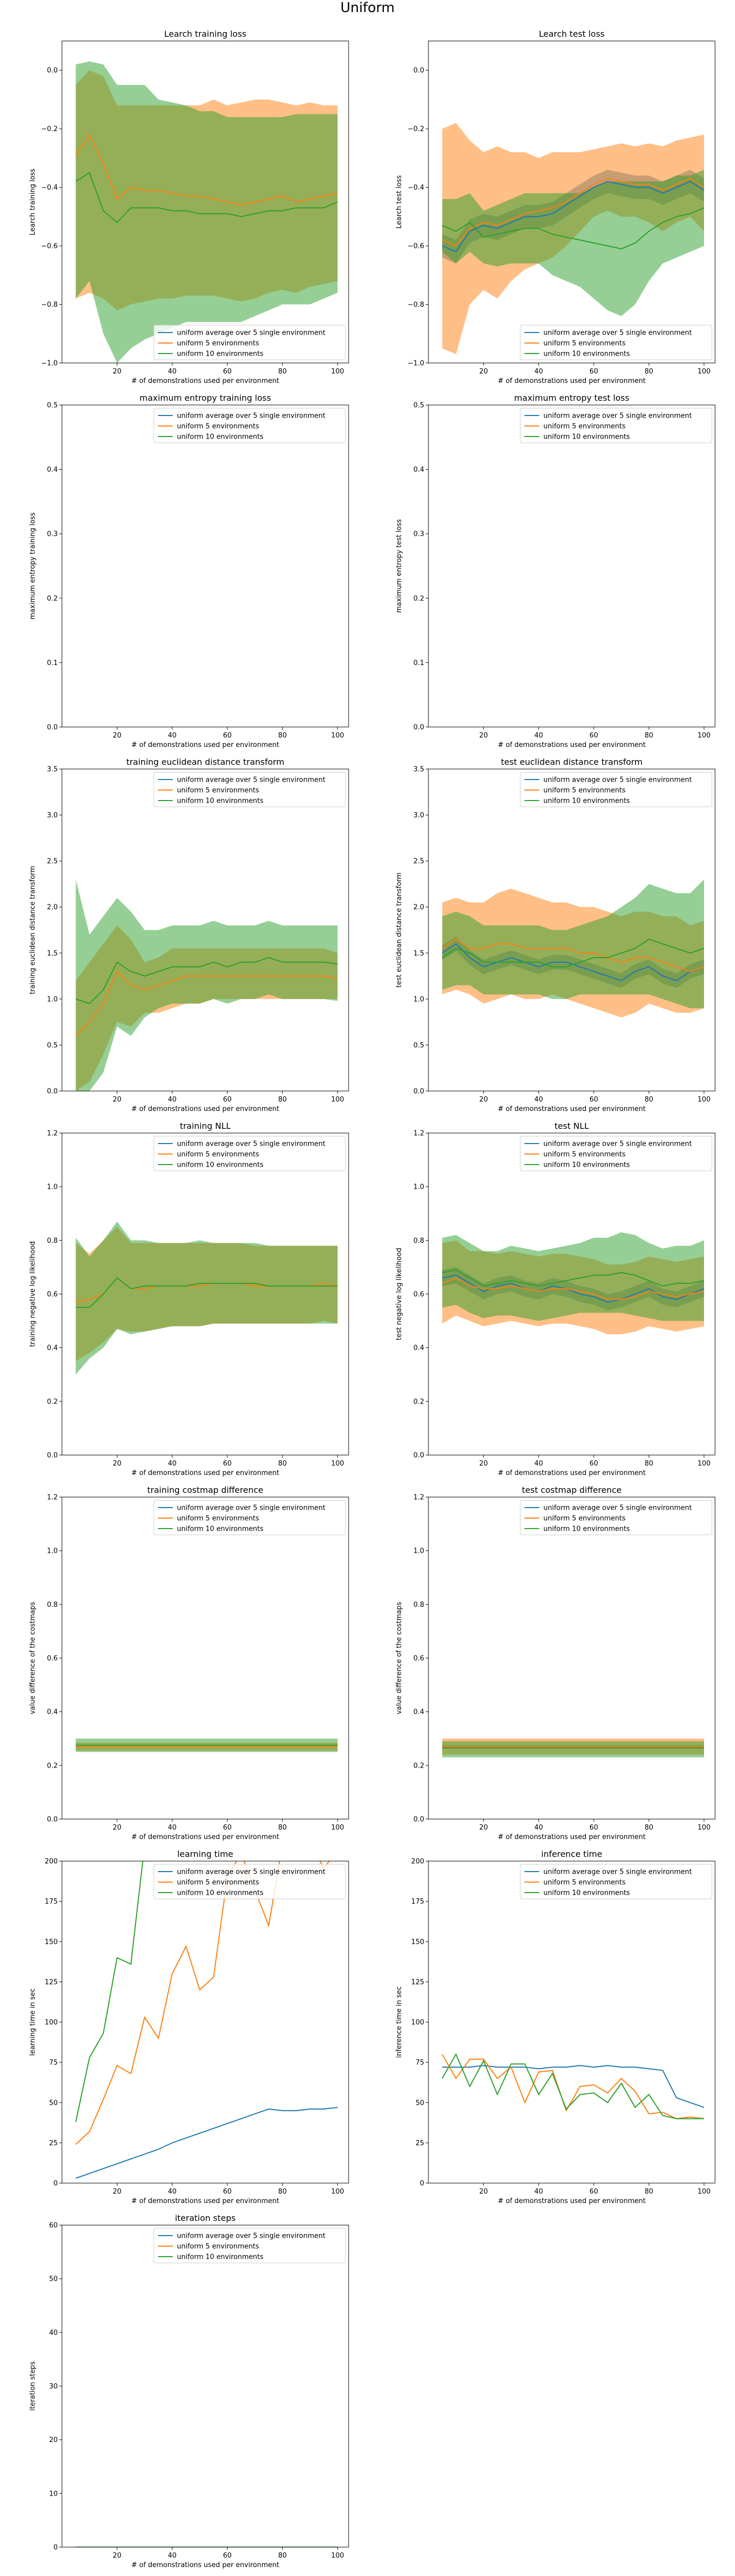 The height and width of the screenshot is (2576, 735). I want to click on y-tick-label: 10, so click(53, 2494).